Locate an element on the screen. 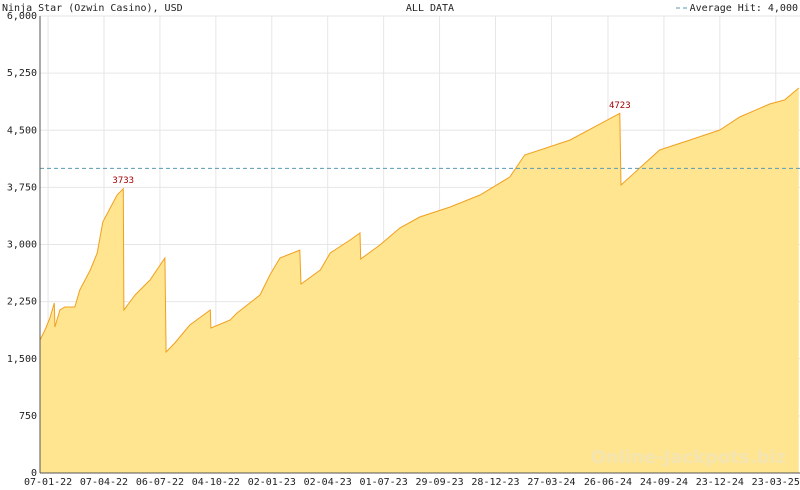  y-tick-label: 3,750 is located at coordinates (22, 187).